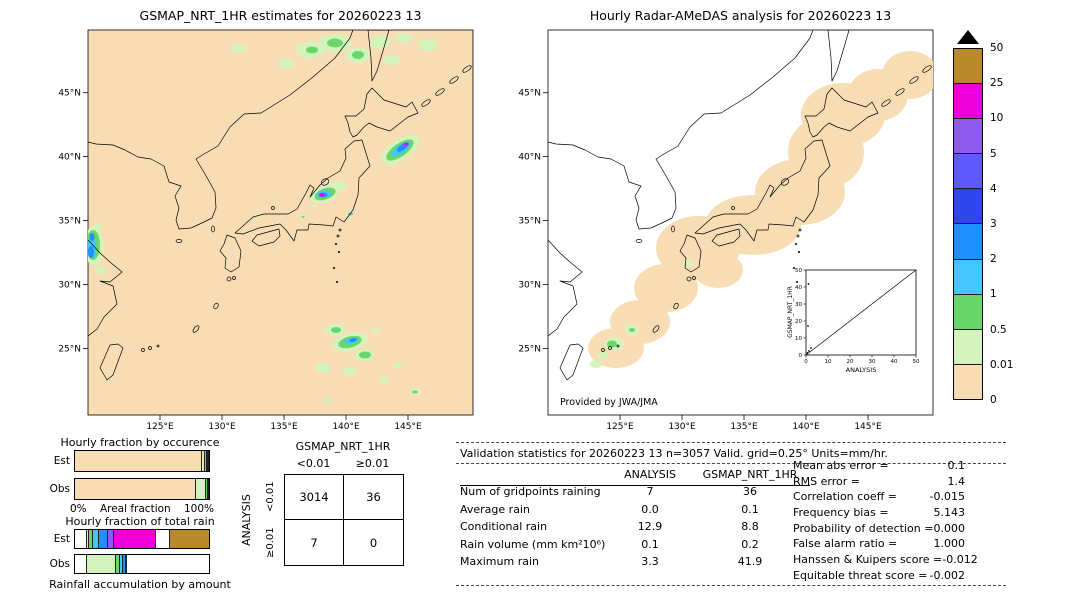 Image resolution: width=1080 pixels, height=612 pixels. Describe the element at coordinates (198, 509) in the screenshot. I see `axis-max-label: 100%` at that location.